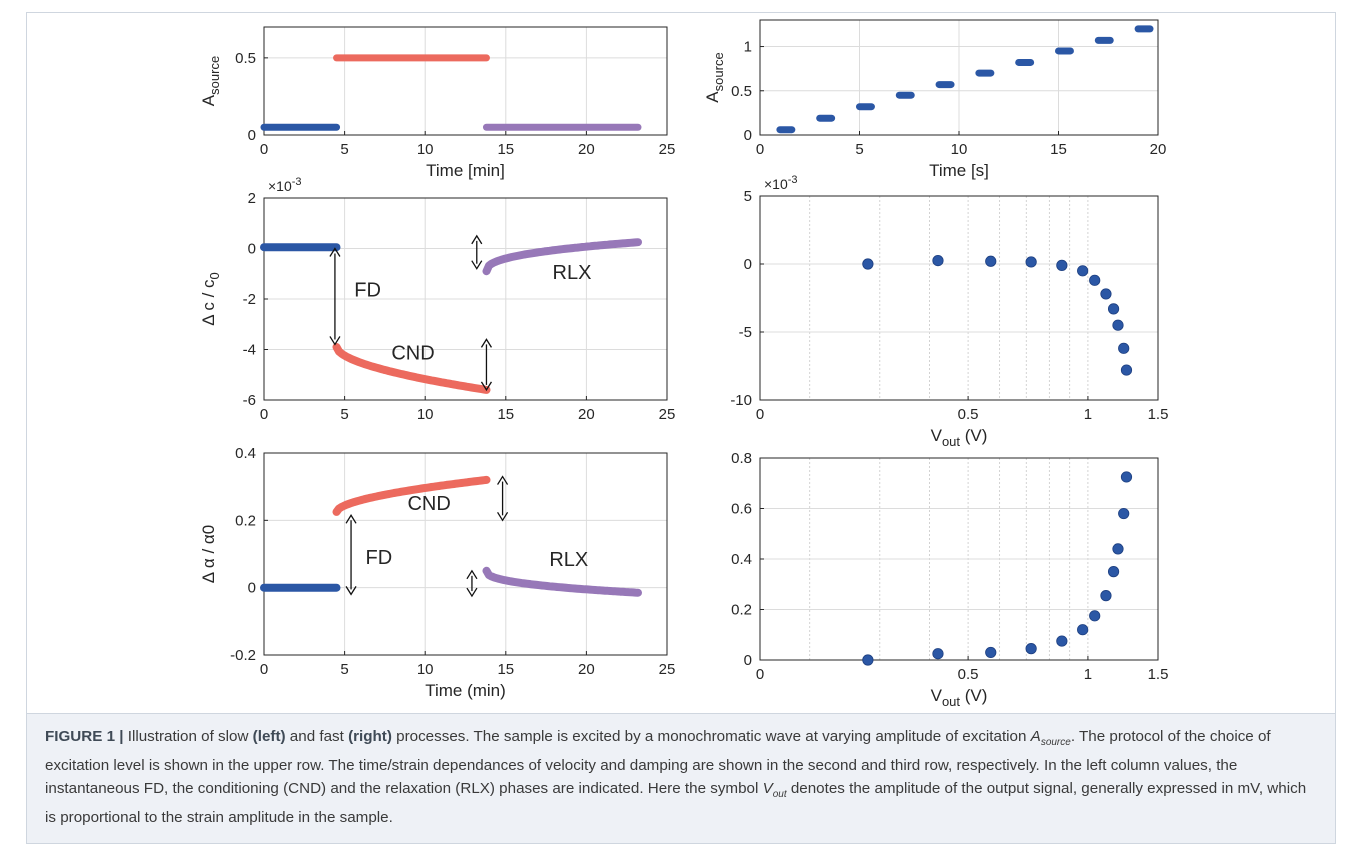 Image resolution: width=1359 pixels, height=857 pixels. I want to click on caption-vout: Vout, so click(774, 790).